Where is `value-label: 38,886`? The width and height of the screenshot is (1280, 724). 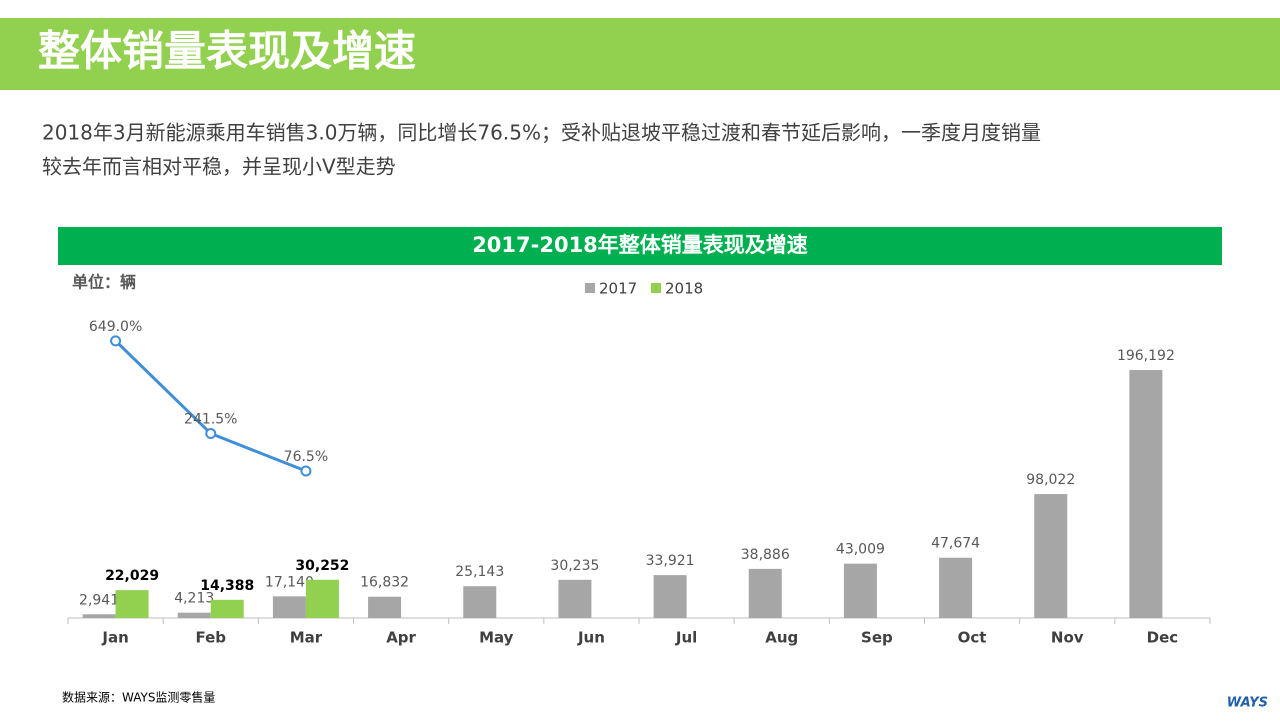 value-label: 38,886 is located at coordinates (765, 555).